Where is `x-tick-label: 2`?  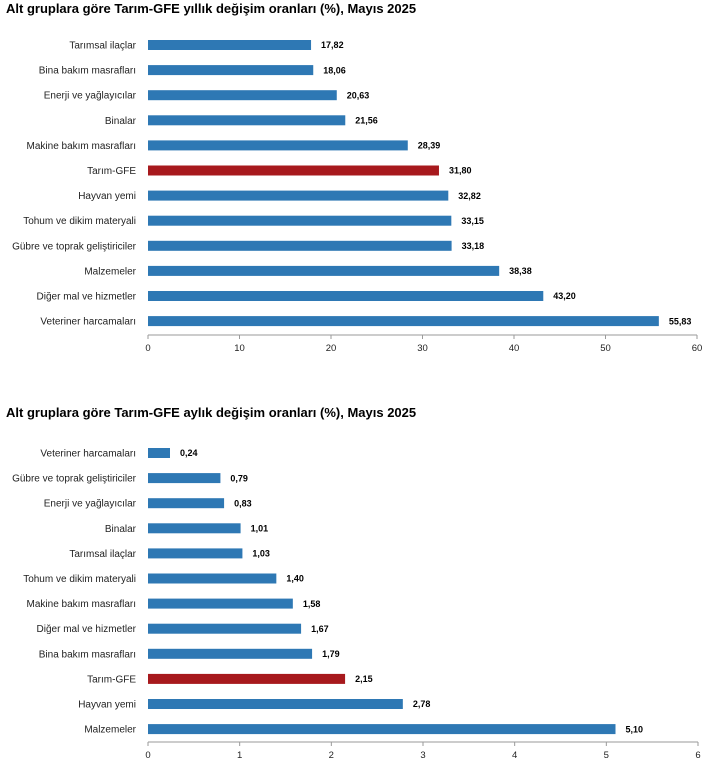
x-tick-label: 2 is located at coordinates (331, 755).